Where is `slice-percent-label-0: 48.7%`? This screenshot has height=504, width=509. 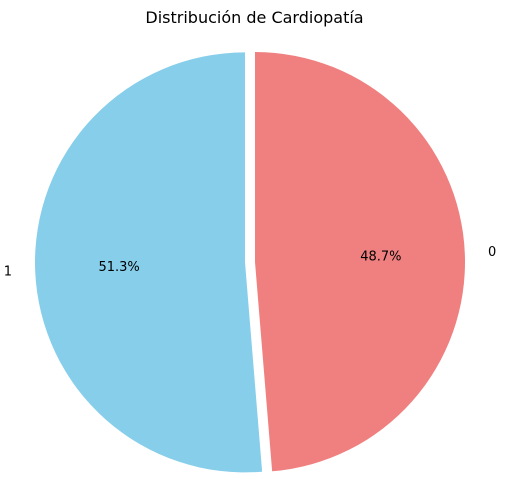 slice-percent-label-0: 48.7% is located at coordinates (380, 256).